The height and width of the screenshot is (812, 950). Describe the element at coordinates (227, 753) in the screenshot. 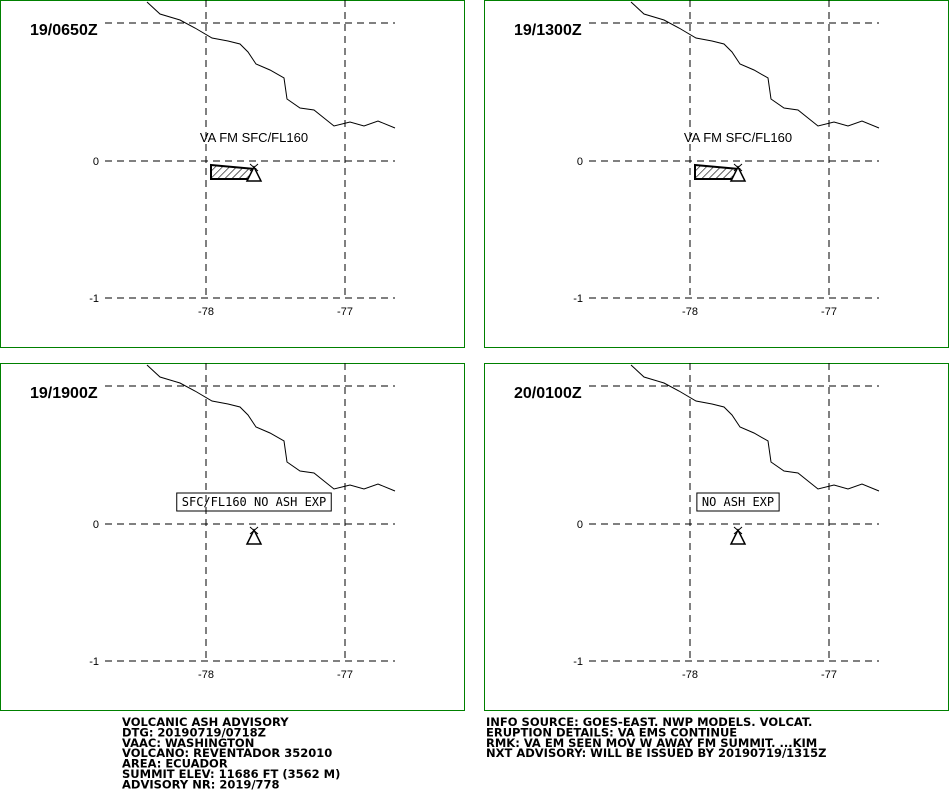

I see `advisory-line: VOLCANO: REVENTADOR 352010` at that location.